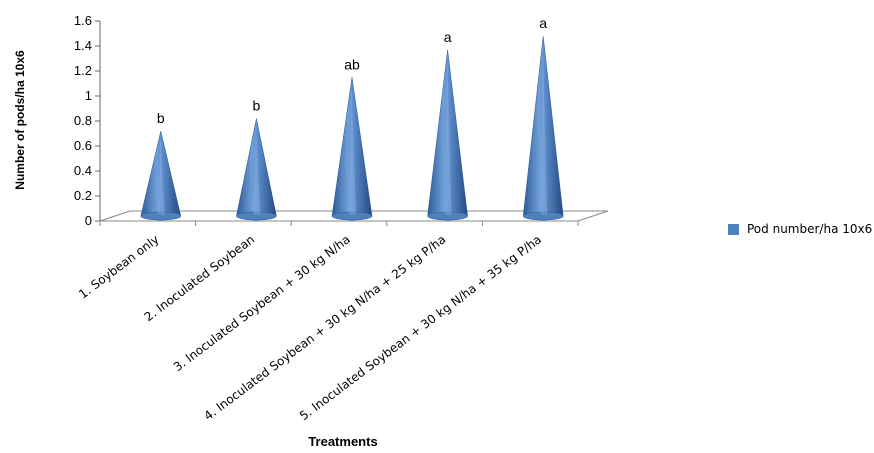 The image size is (874, 453). I want to click on y-tick-label: 1.6, so click(83, 20).